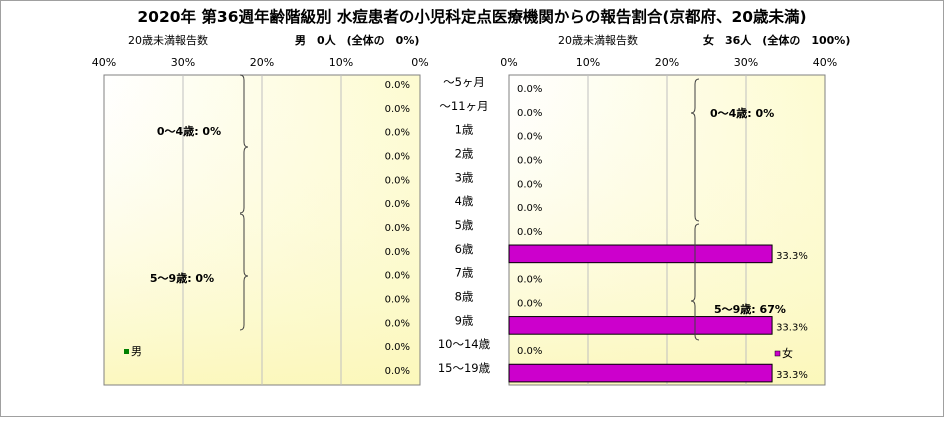 This screenshot has height=421, width=944. What do you see at coordinates (508, 62) in the screenshot?
I see `right-x-tick-label: 0%` at bounding box center [508, 62].